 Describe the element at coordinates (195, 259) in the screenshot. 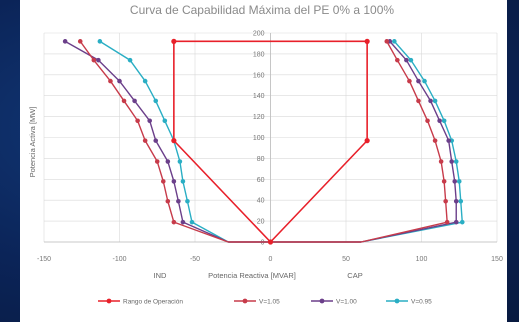

I see `x-tick-label: -50` at that location.